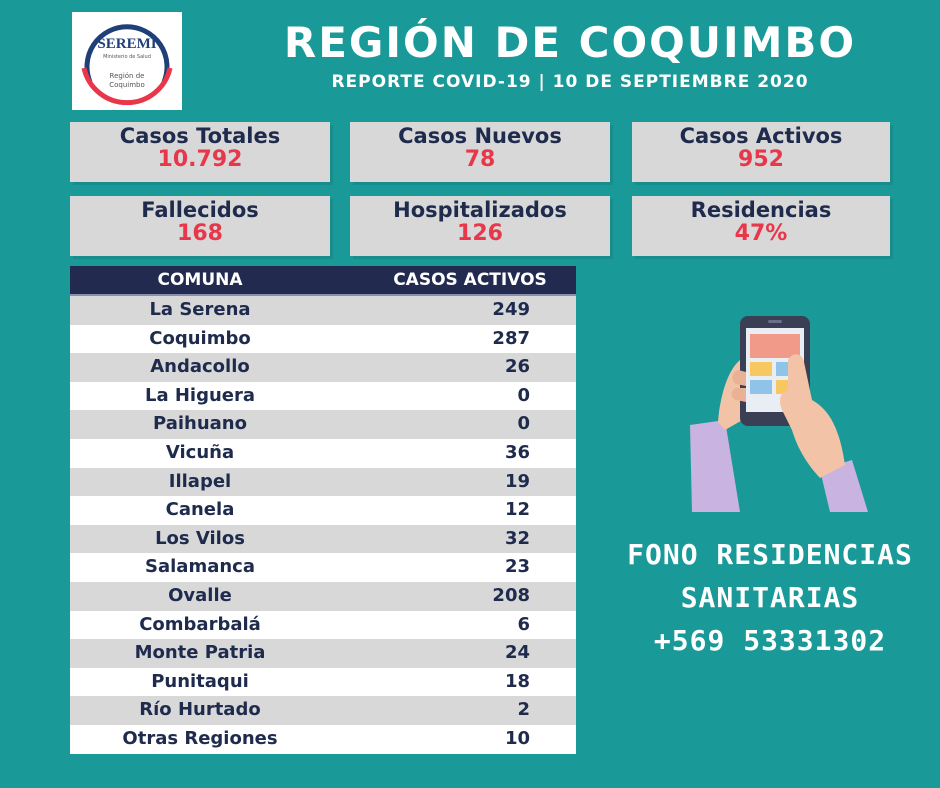  What do you see at coordinates (517, 738) in the screenshot?
I see `casos-cell: 10` at bounding box center [517, 738].